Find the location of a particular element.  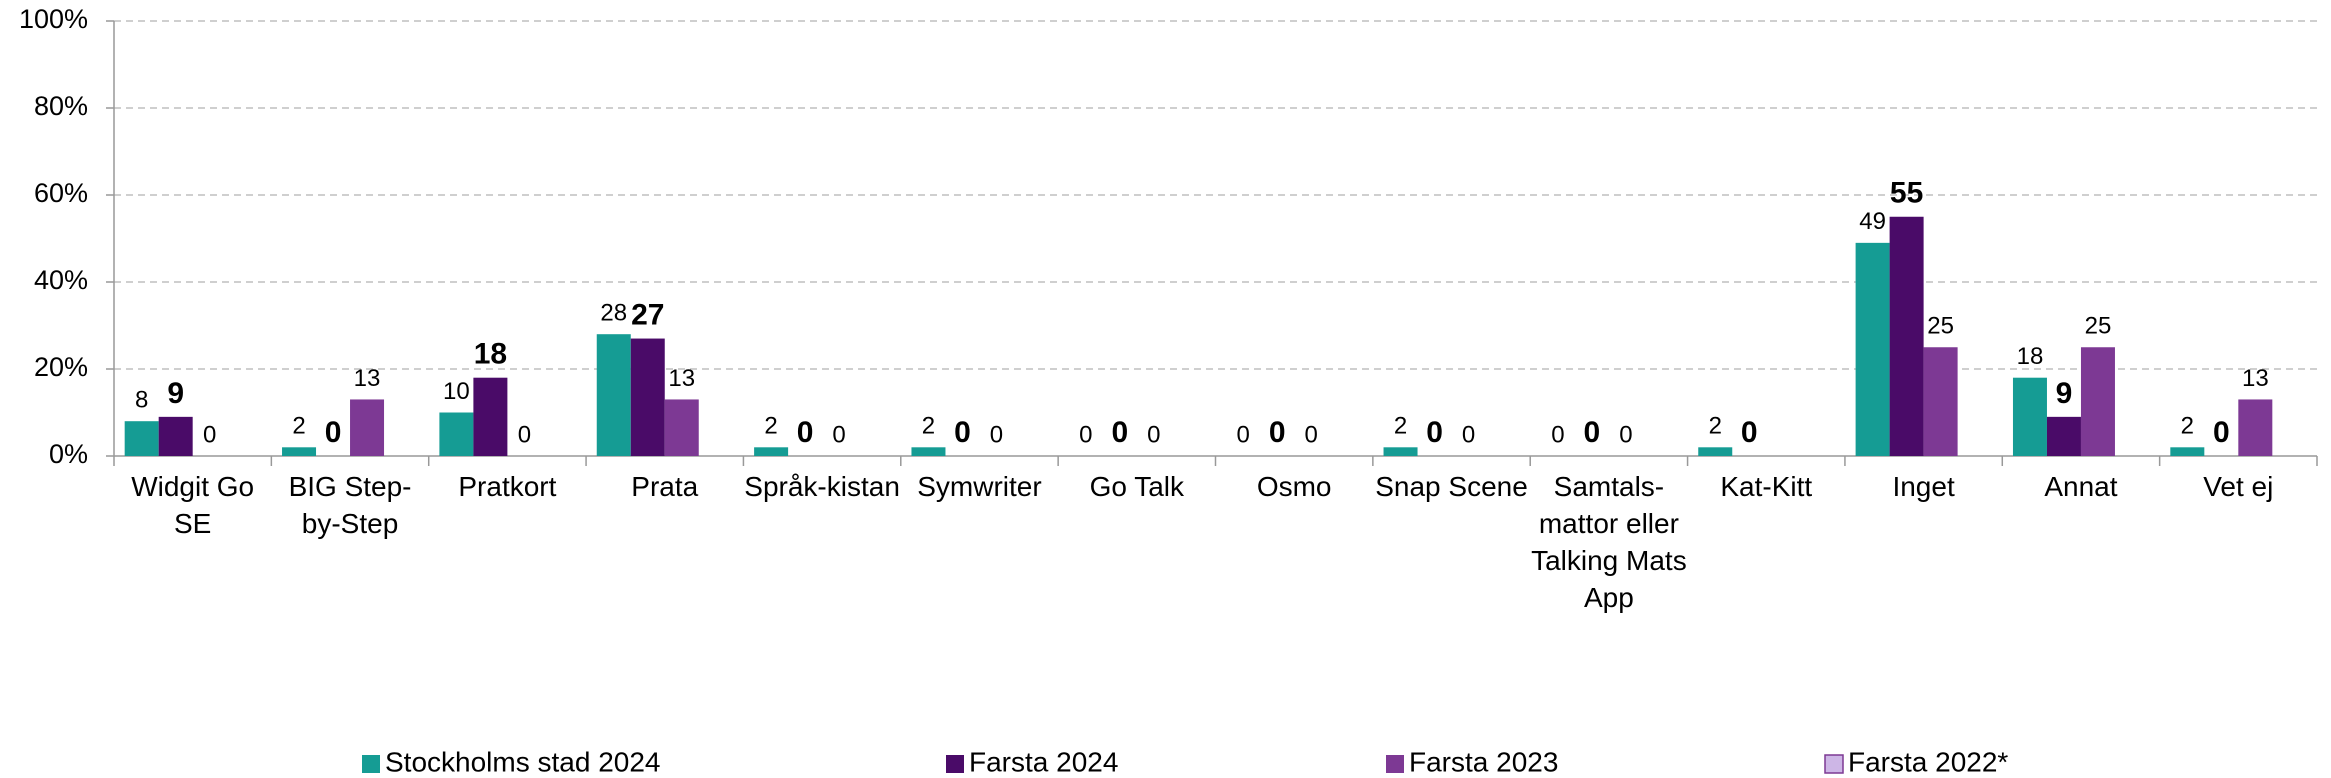

x-tick-label: Go Talk is located at coordinates (1137, 486).